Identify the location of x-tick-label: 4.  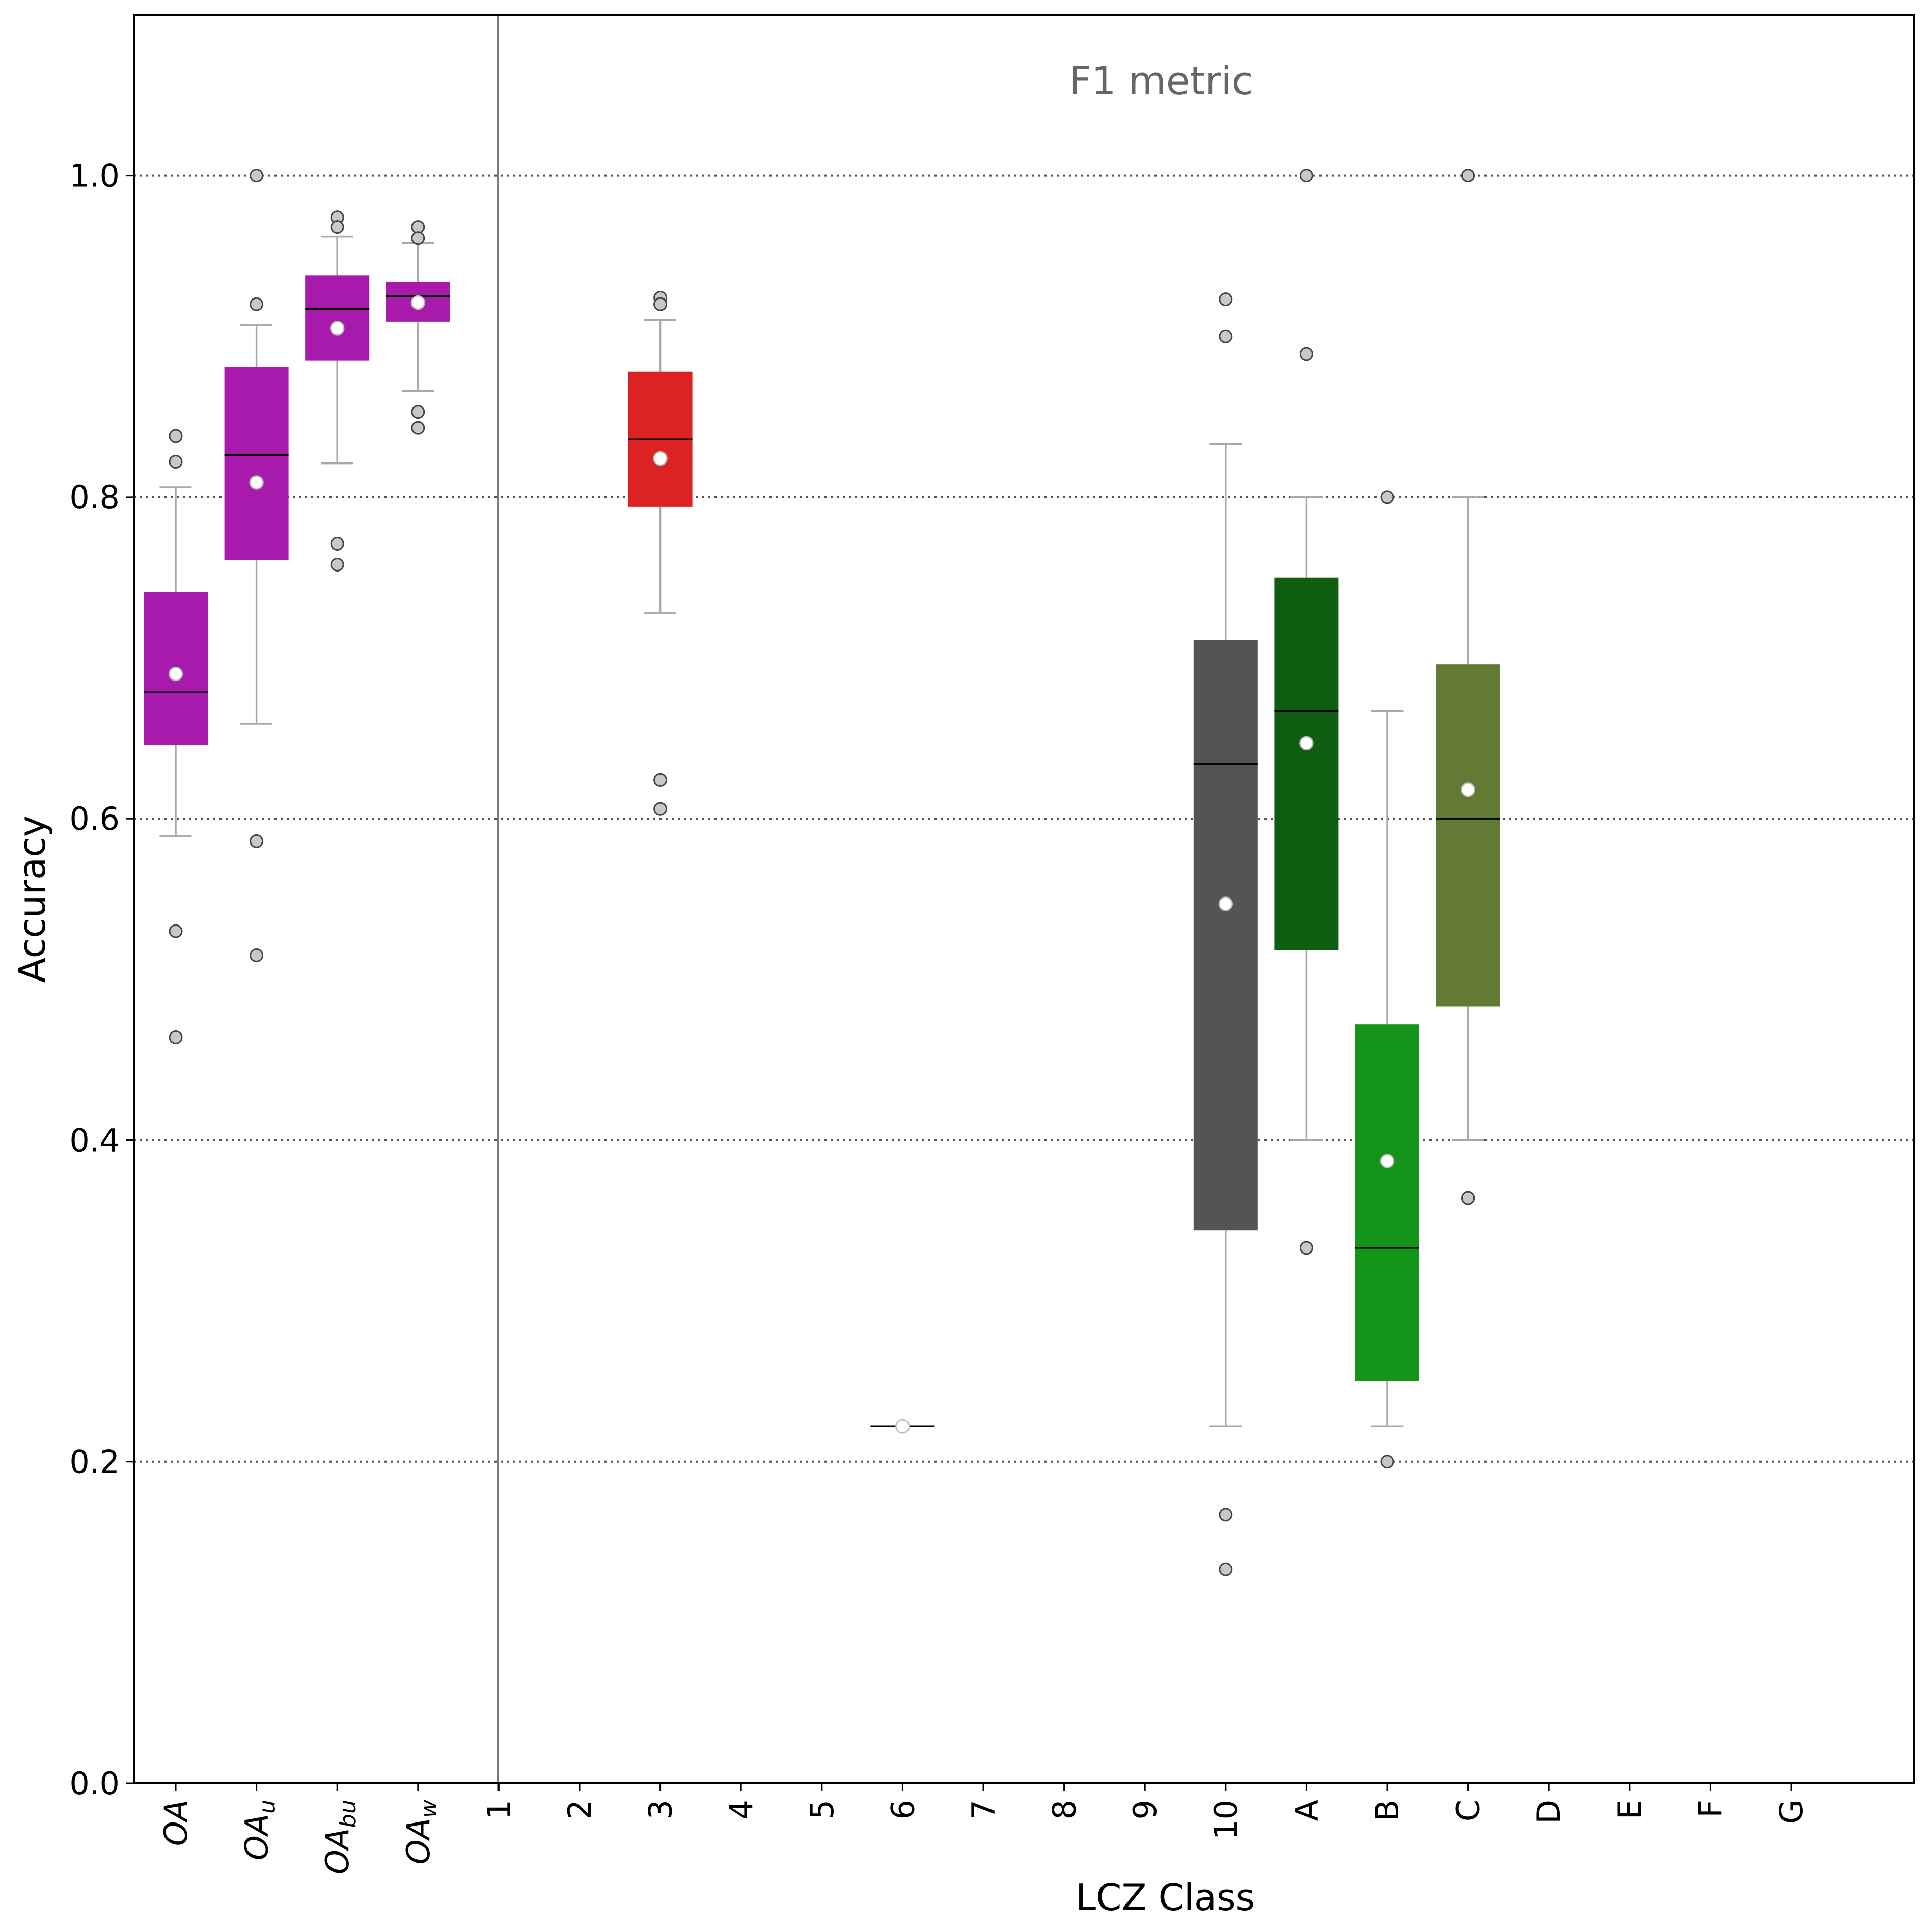
(741, 1809).